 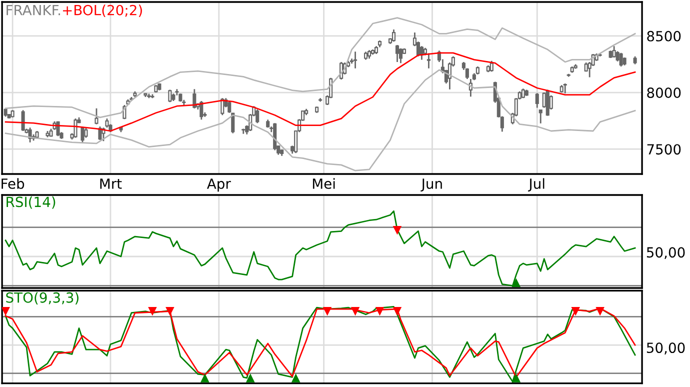 I want to click on y-tick-label: 8000, so click(x=664, y=93).